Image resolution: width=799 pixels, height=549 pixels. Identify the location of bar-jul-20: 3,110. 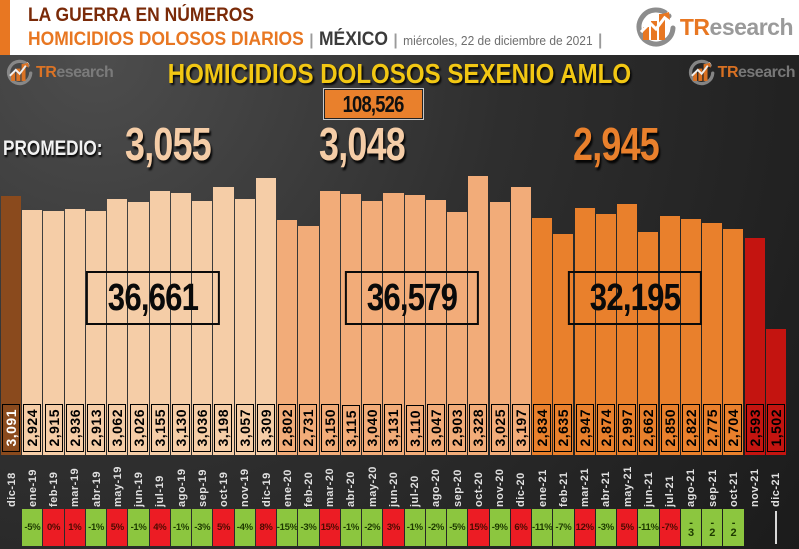
(414, 325).